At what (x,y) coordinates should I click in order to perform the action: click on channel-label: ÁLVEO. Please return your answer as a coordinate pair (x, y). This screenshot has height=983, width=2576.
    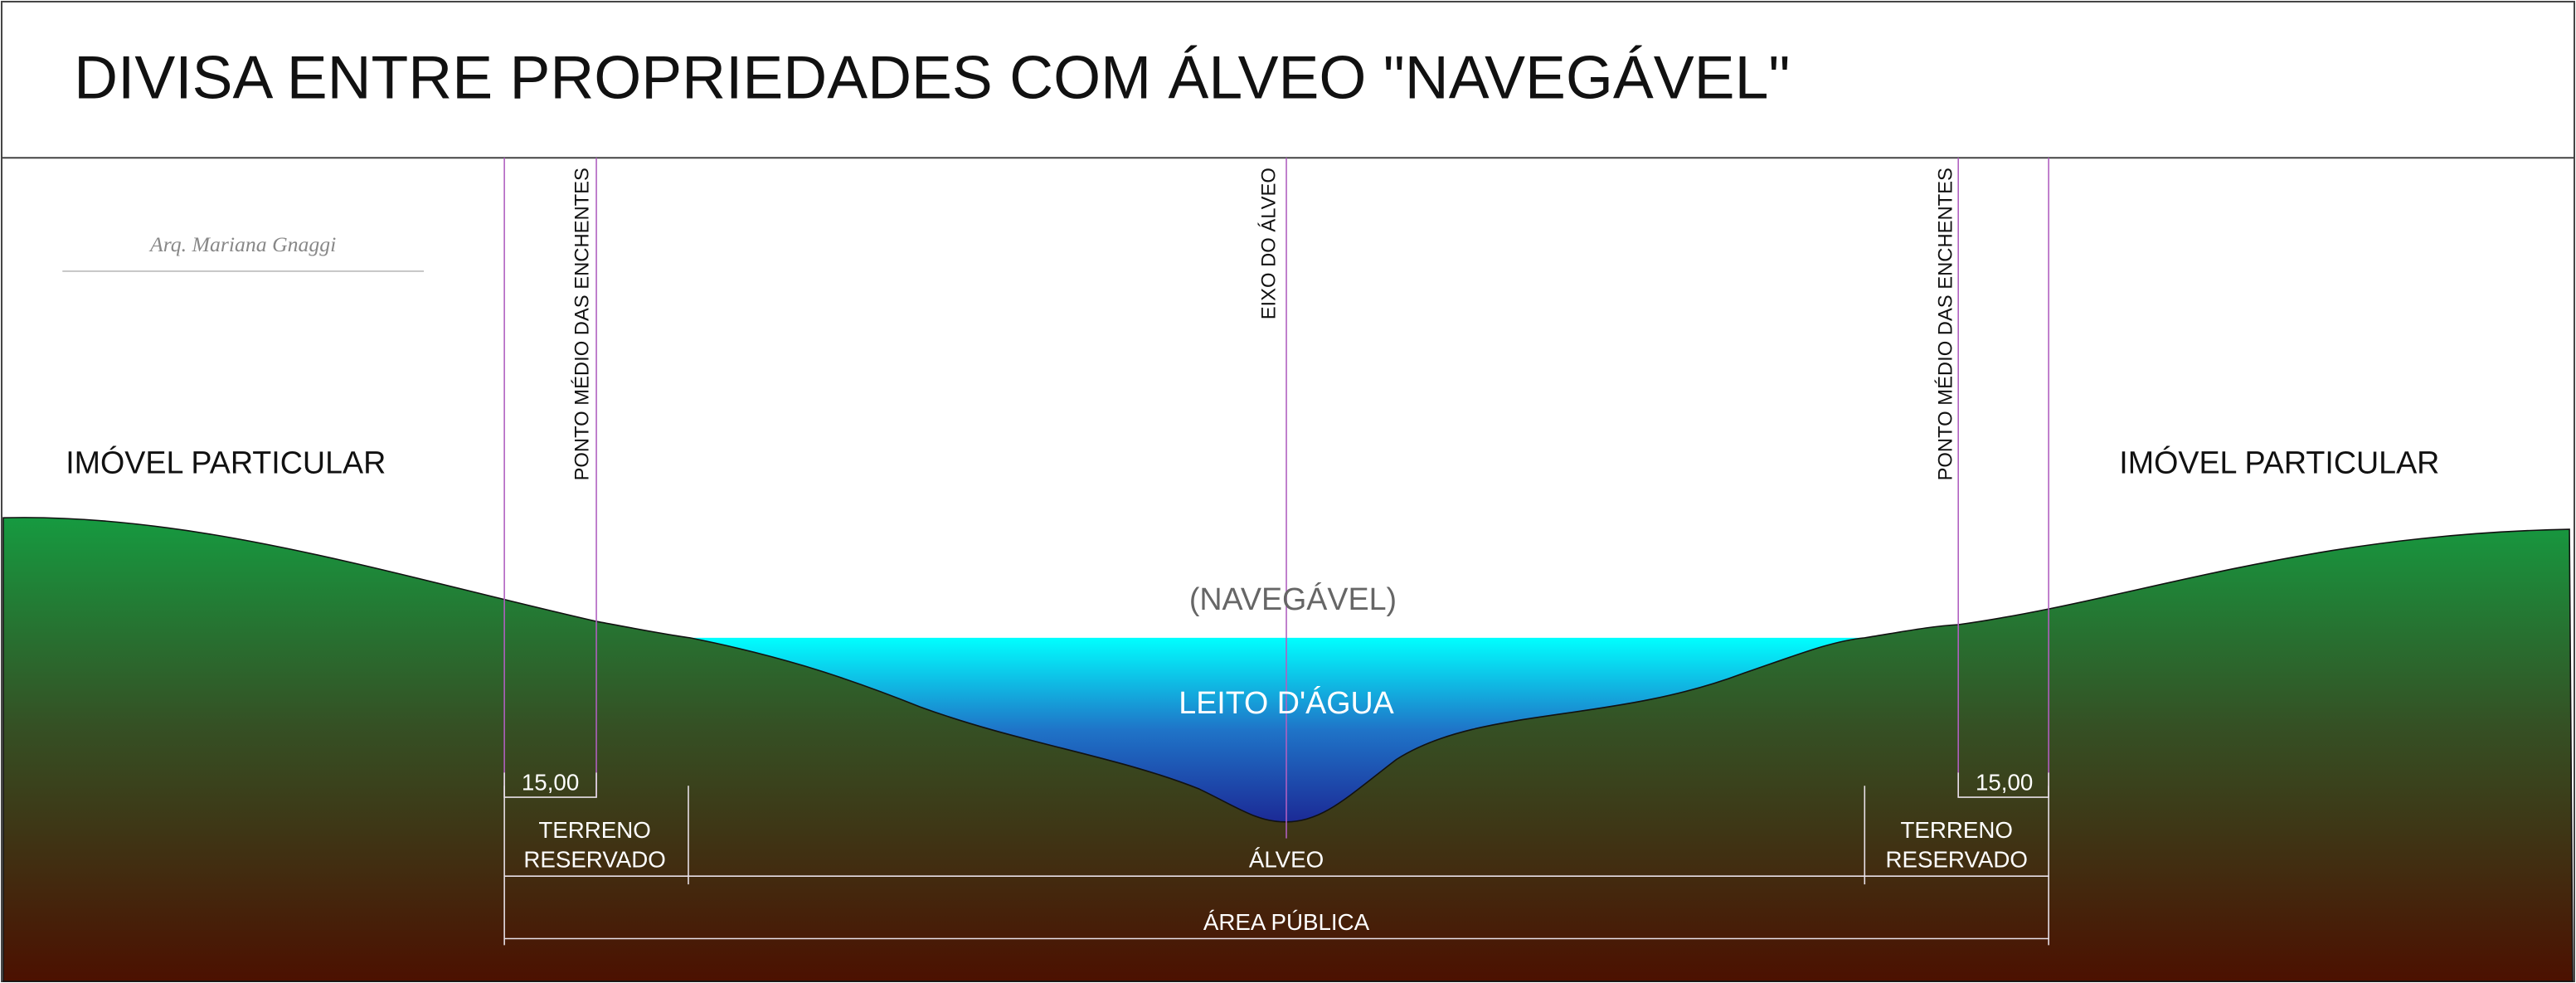
    Looking at the image, I should click on (1286, 860).